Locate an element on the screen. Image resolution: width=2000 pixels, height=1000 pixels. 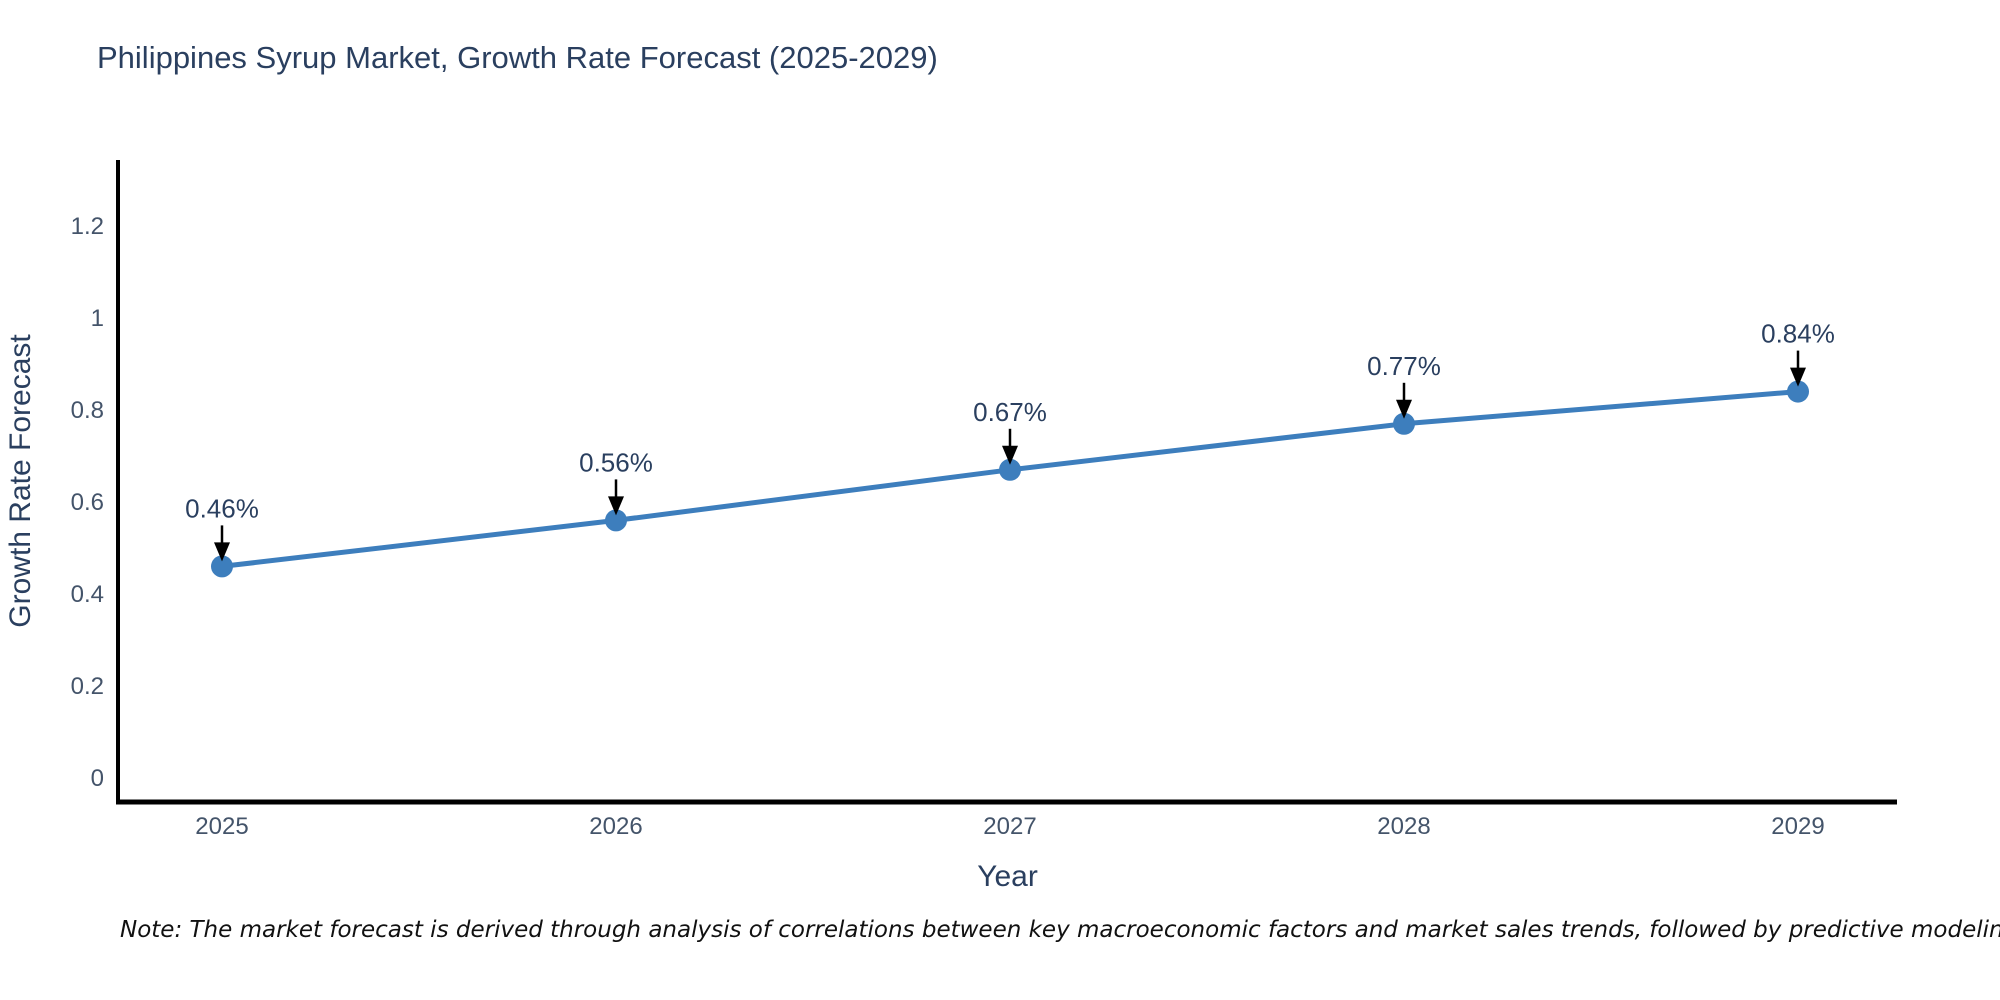
y-axis-title: Growth Rate Forecast is located at coordinates (20, 481).